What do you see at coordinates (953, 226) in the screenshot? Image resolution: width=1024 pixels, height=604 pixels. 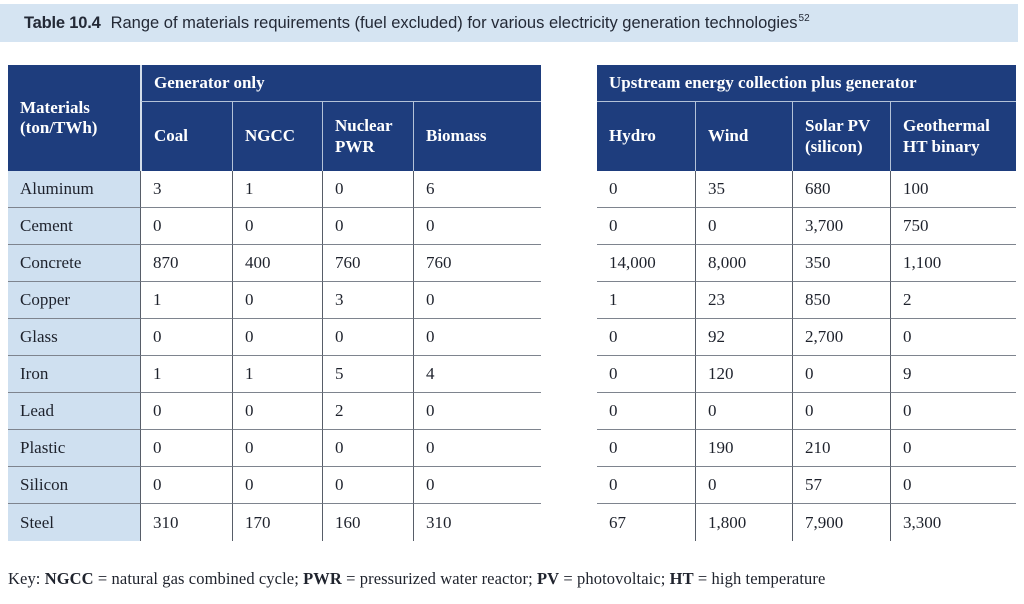 I see `value-cell: 750` at bounding box center [953, 226].